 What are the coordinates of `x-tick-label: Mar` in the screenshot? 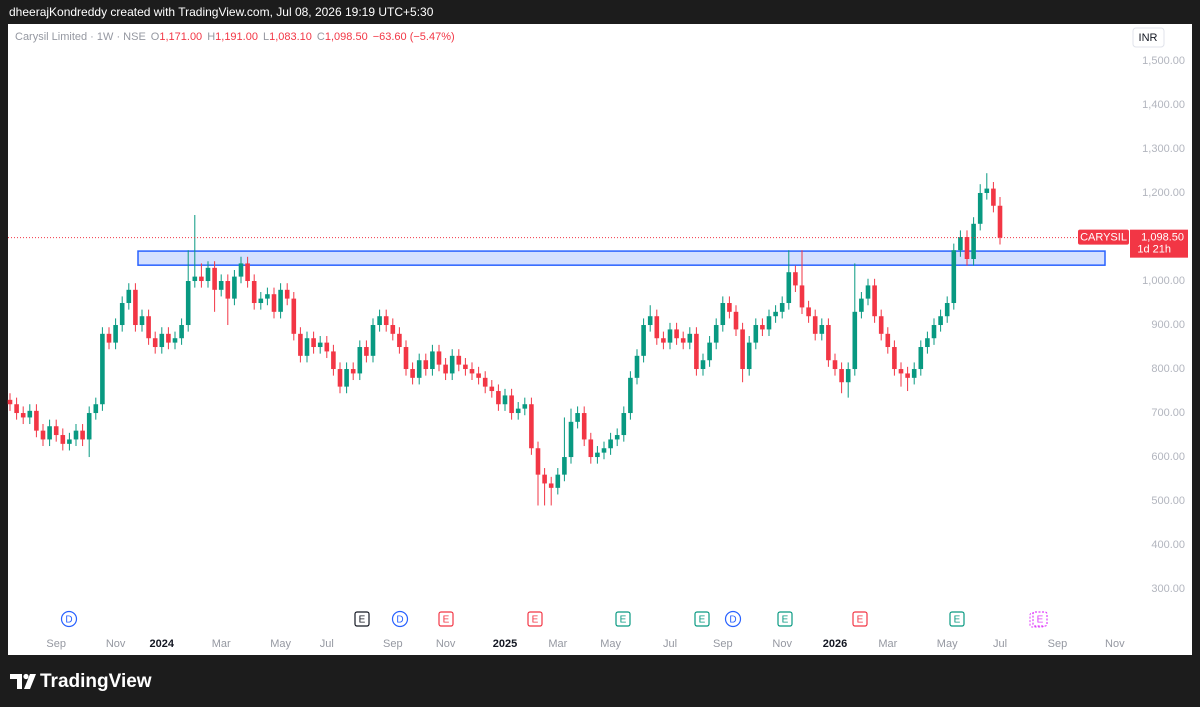 It's located at (221, 644).